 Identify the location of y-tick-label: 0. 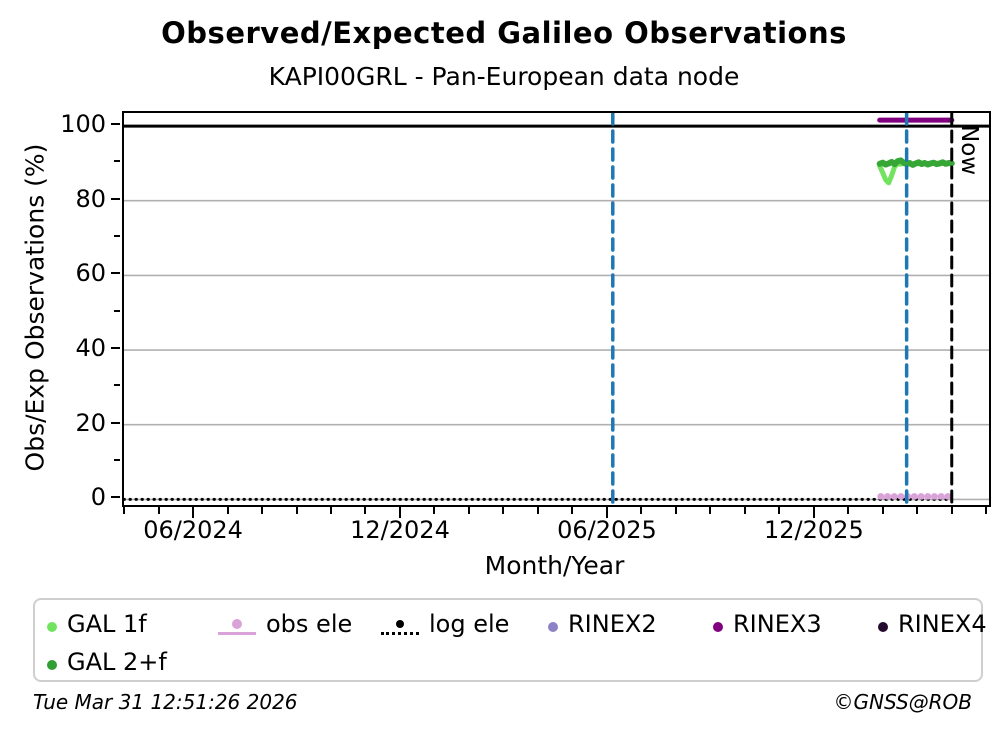
(98, 497).